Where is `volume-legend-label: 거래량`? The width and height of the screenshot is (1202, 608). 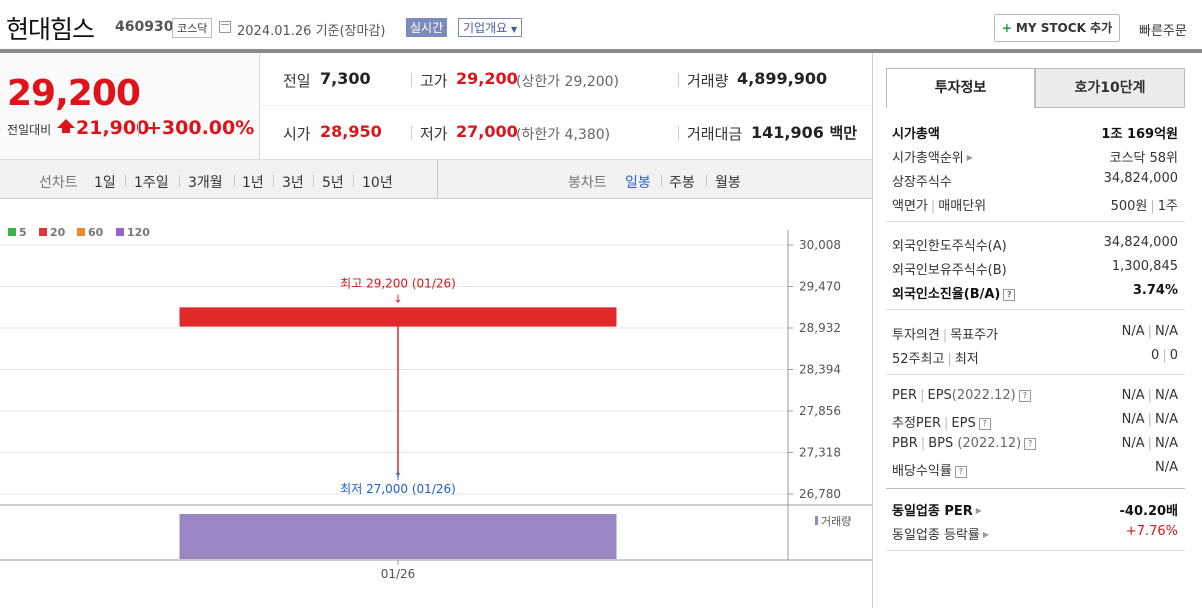
volume-legend-label: 거래량 is located at coordinates (836, 521).